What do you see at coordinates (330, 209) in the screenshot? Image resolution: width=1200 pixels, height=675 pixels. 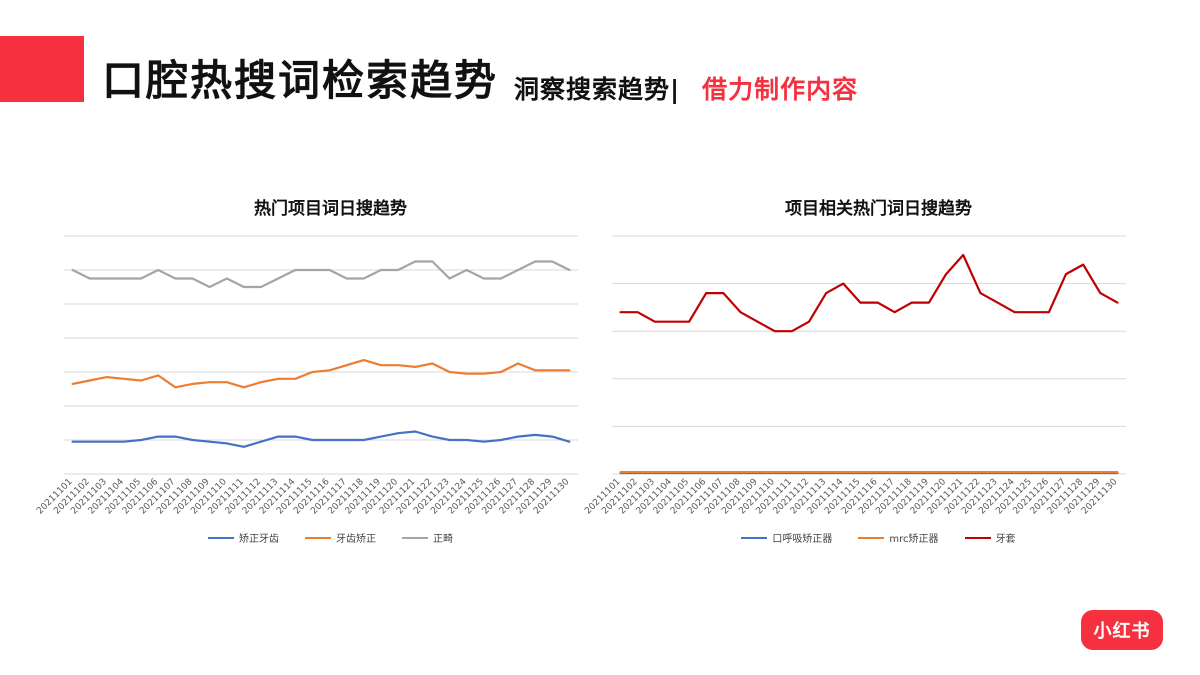 I see `chart-title: 热门项目词日搜趋势` at bounding box center [330, 209].